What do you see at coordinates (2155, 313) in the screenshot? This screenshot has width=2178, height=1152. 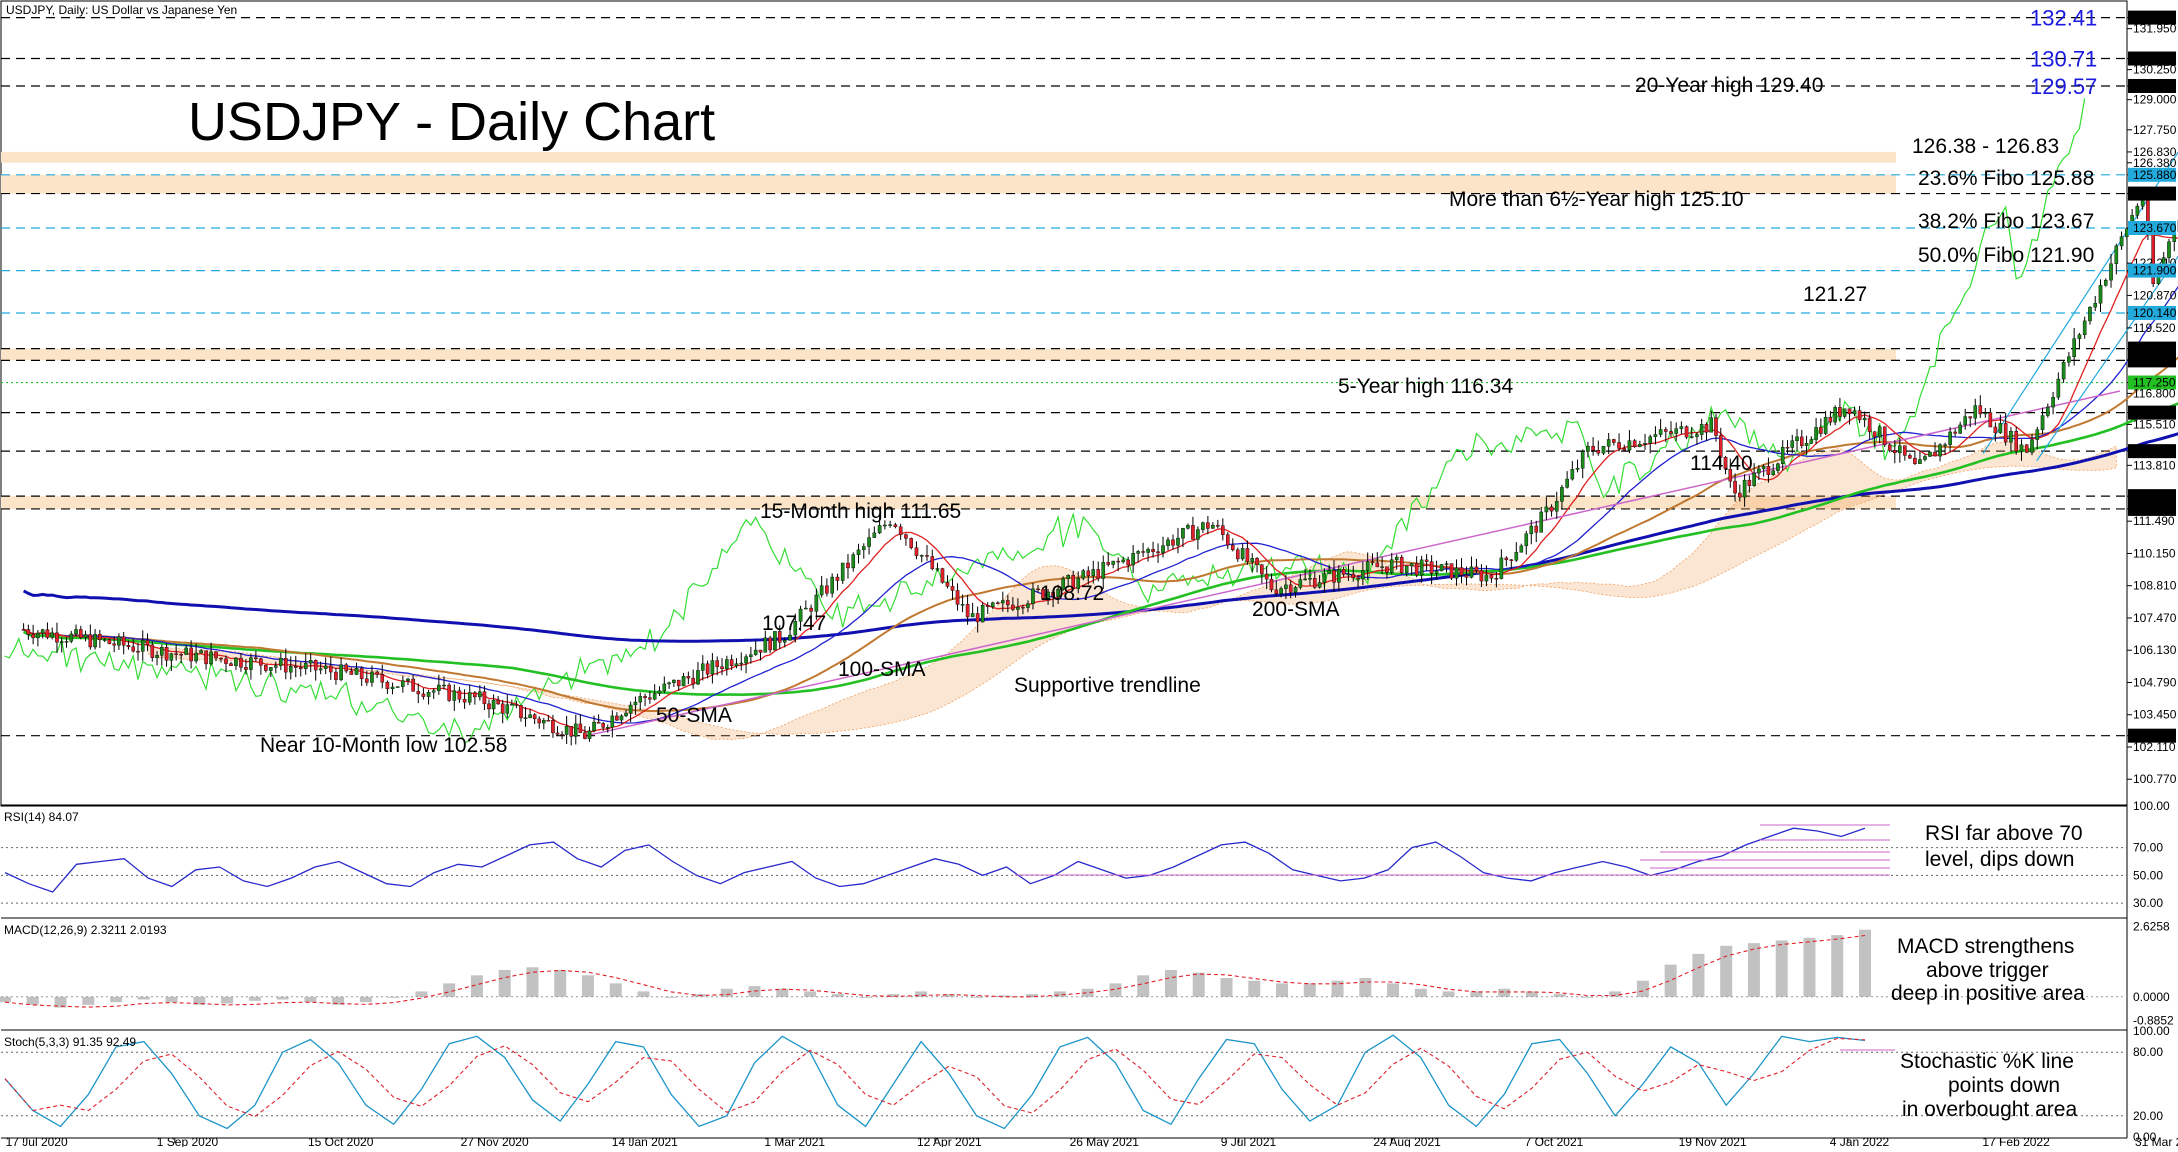 I see `price-tick-label-15: 120.140` at bounding box center [2155, 313].